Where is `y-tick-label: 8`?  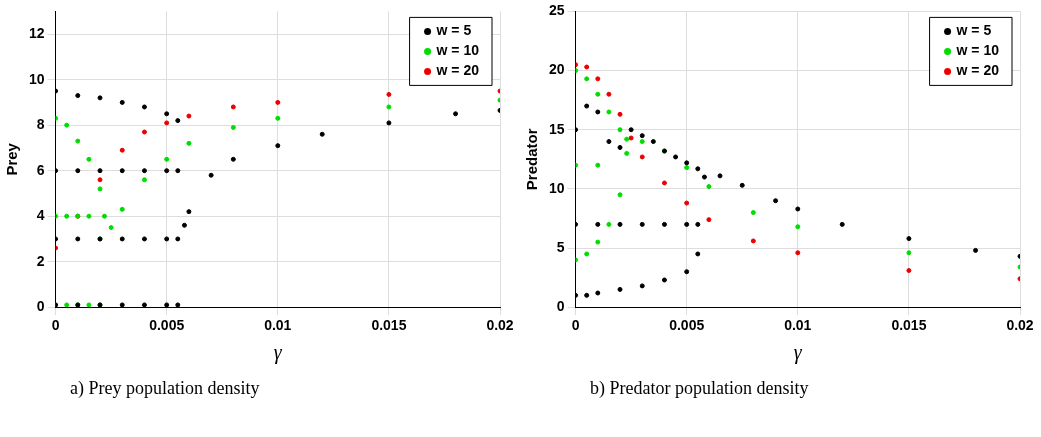 y-tick-label: 8 is located at coordinates (40, 124).